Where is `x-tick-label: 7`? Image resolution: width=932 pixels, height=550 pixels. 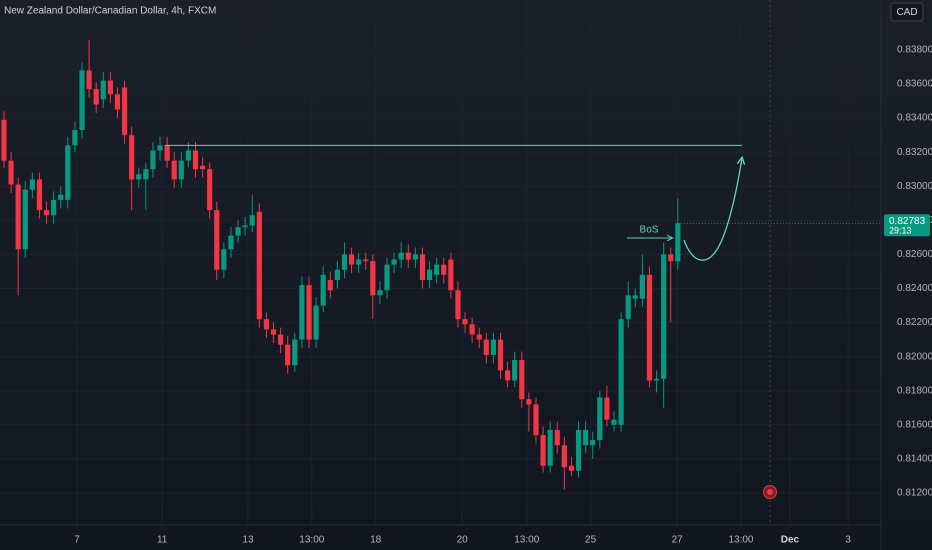
x-tick-label: 7 is located at coordinates (77, 540).